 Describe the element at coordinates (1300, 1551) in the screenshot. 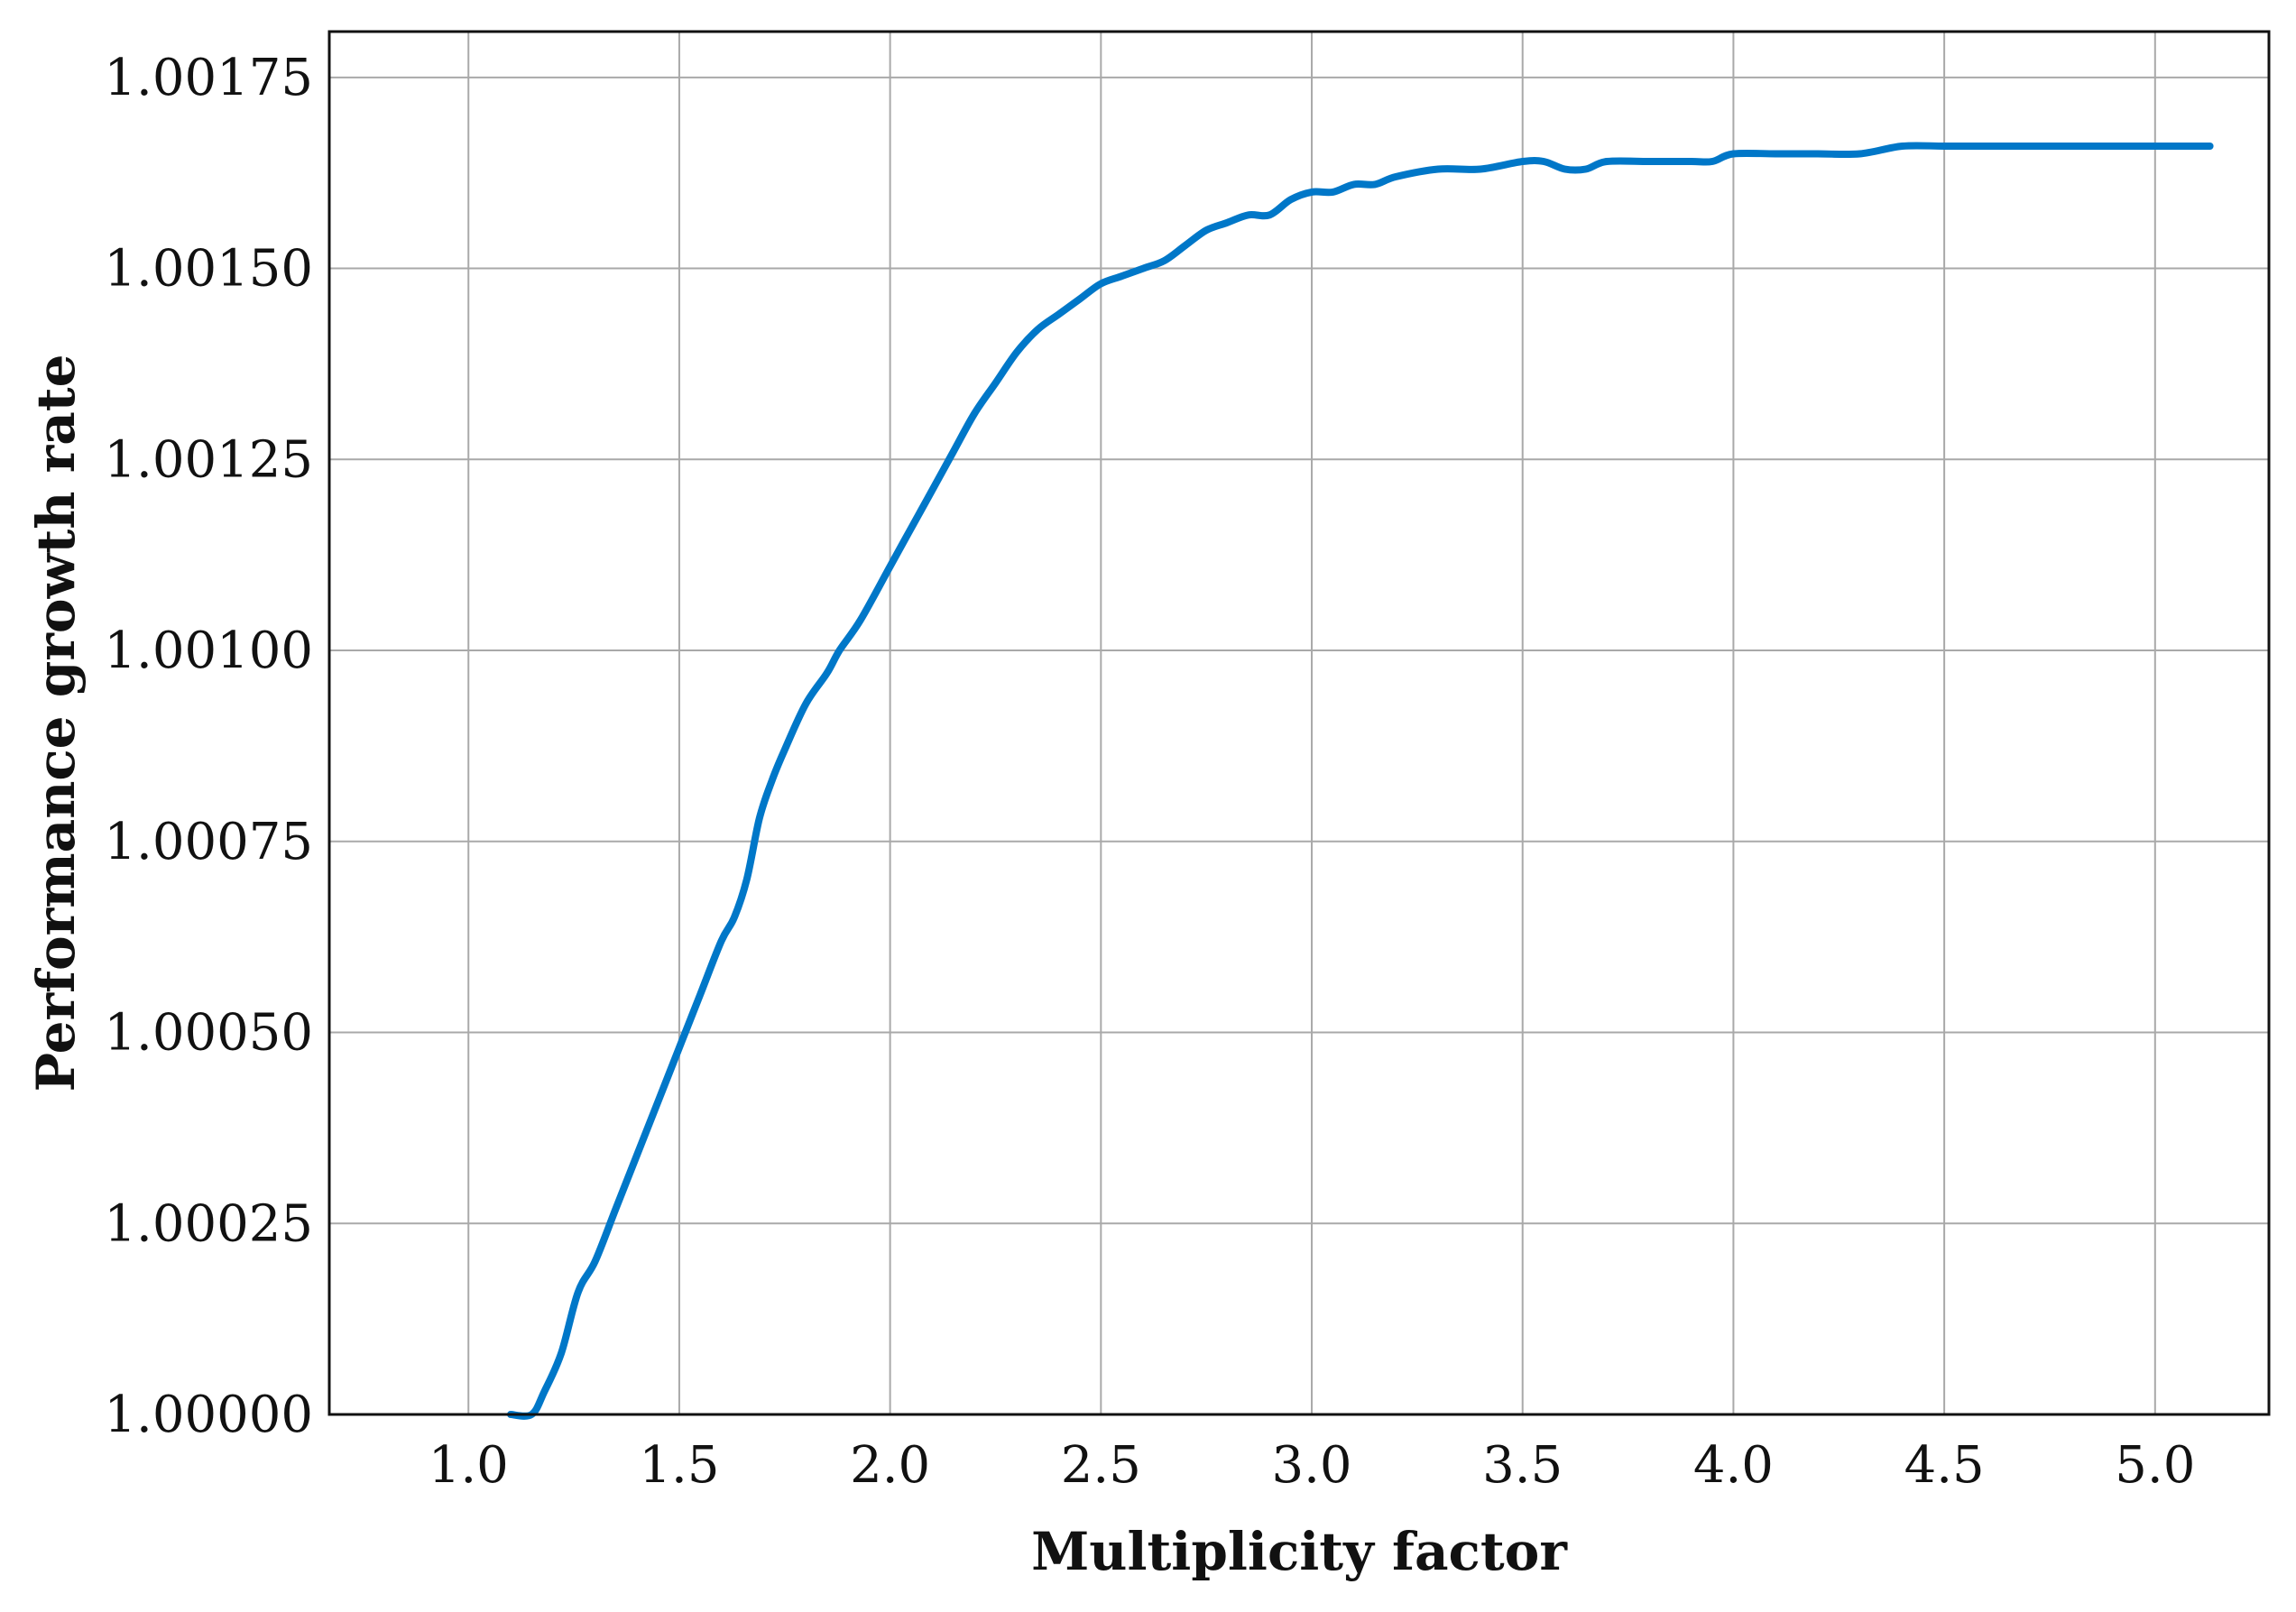

I see `x-axis-title: Multiplicity factor` at that location.